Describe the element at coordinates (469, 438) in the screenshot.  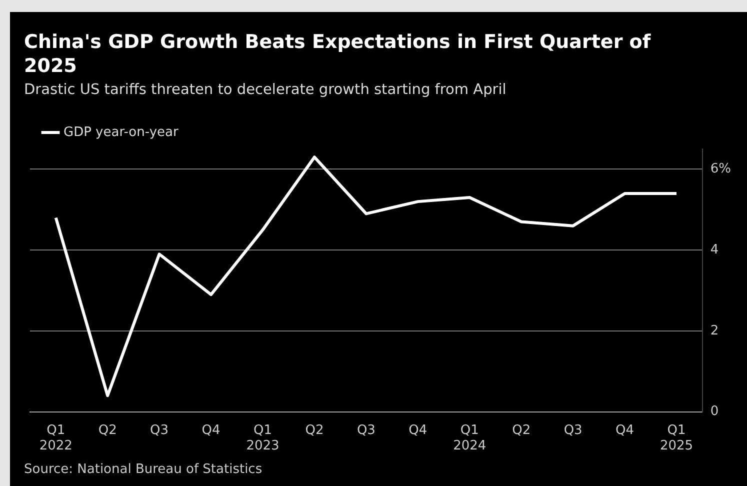
I see `x-tick-label: Q1 2024` at that location.